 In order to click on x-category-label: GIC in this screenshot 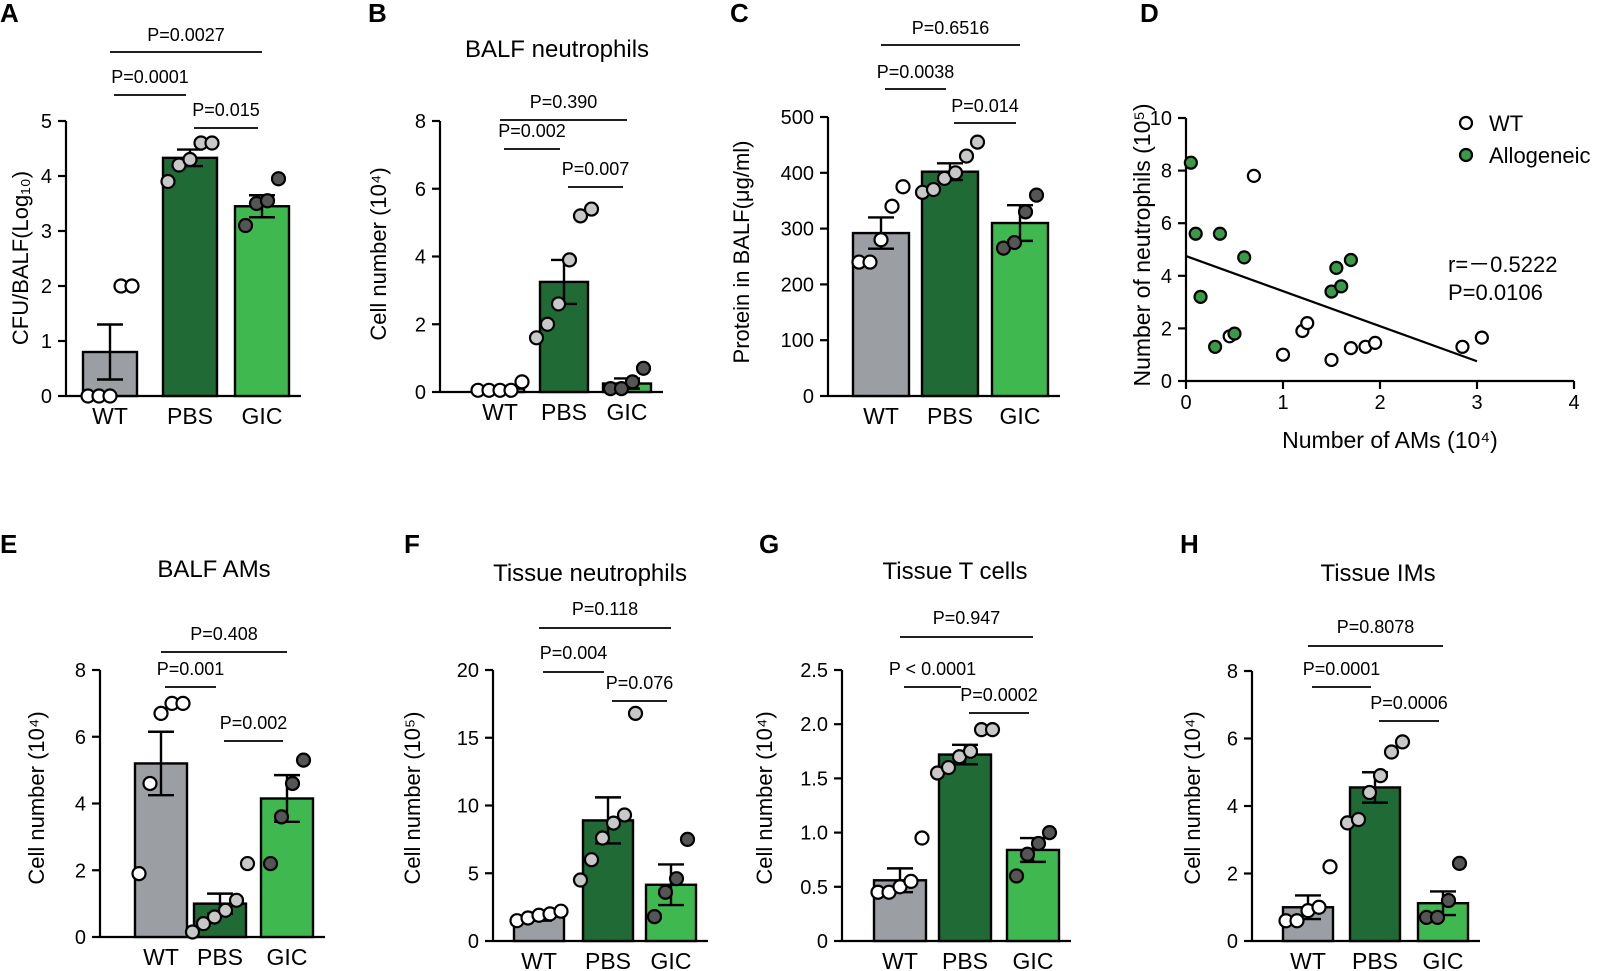, I will do `click(1443, 959)`.